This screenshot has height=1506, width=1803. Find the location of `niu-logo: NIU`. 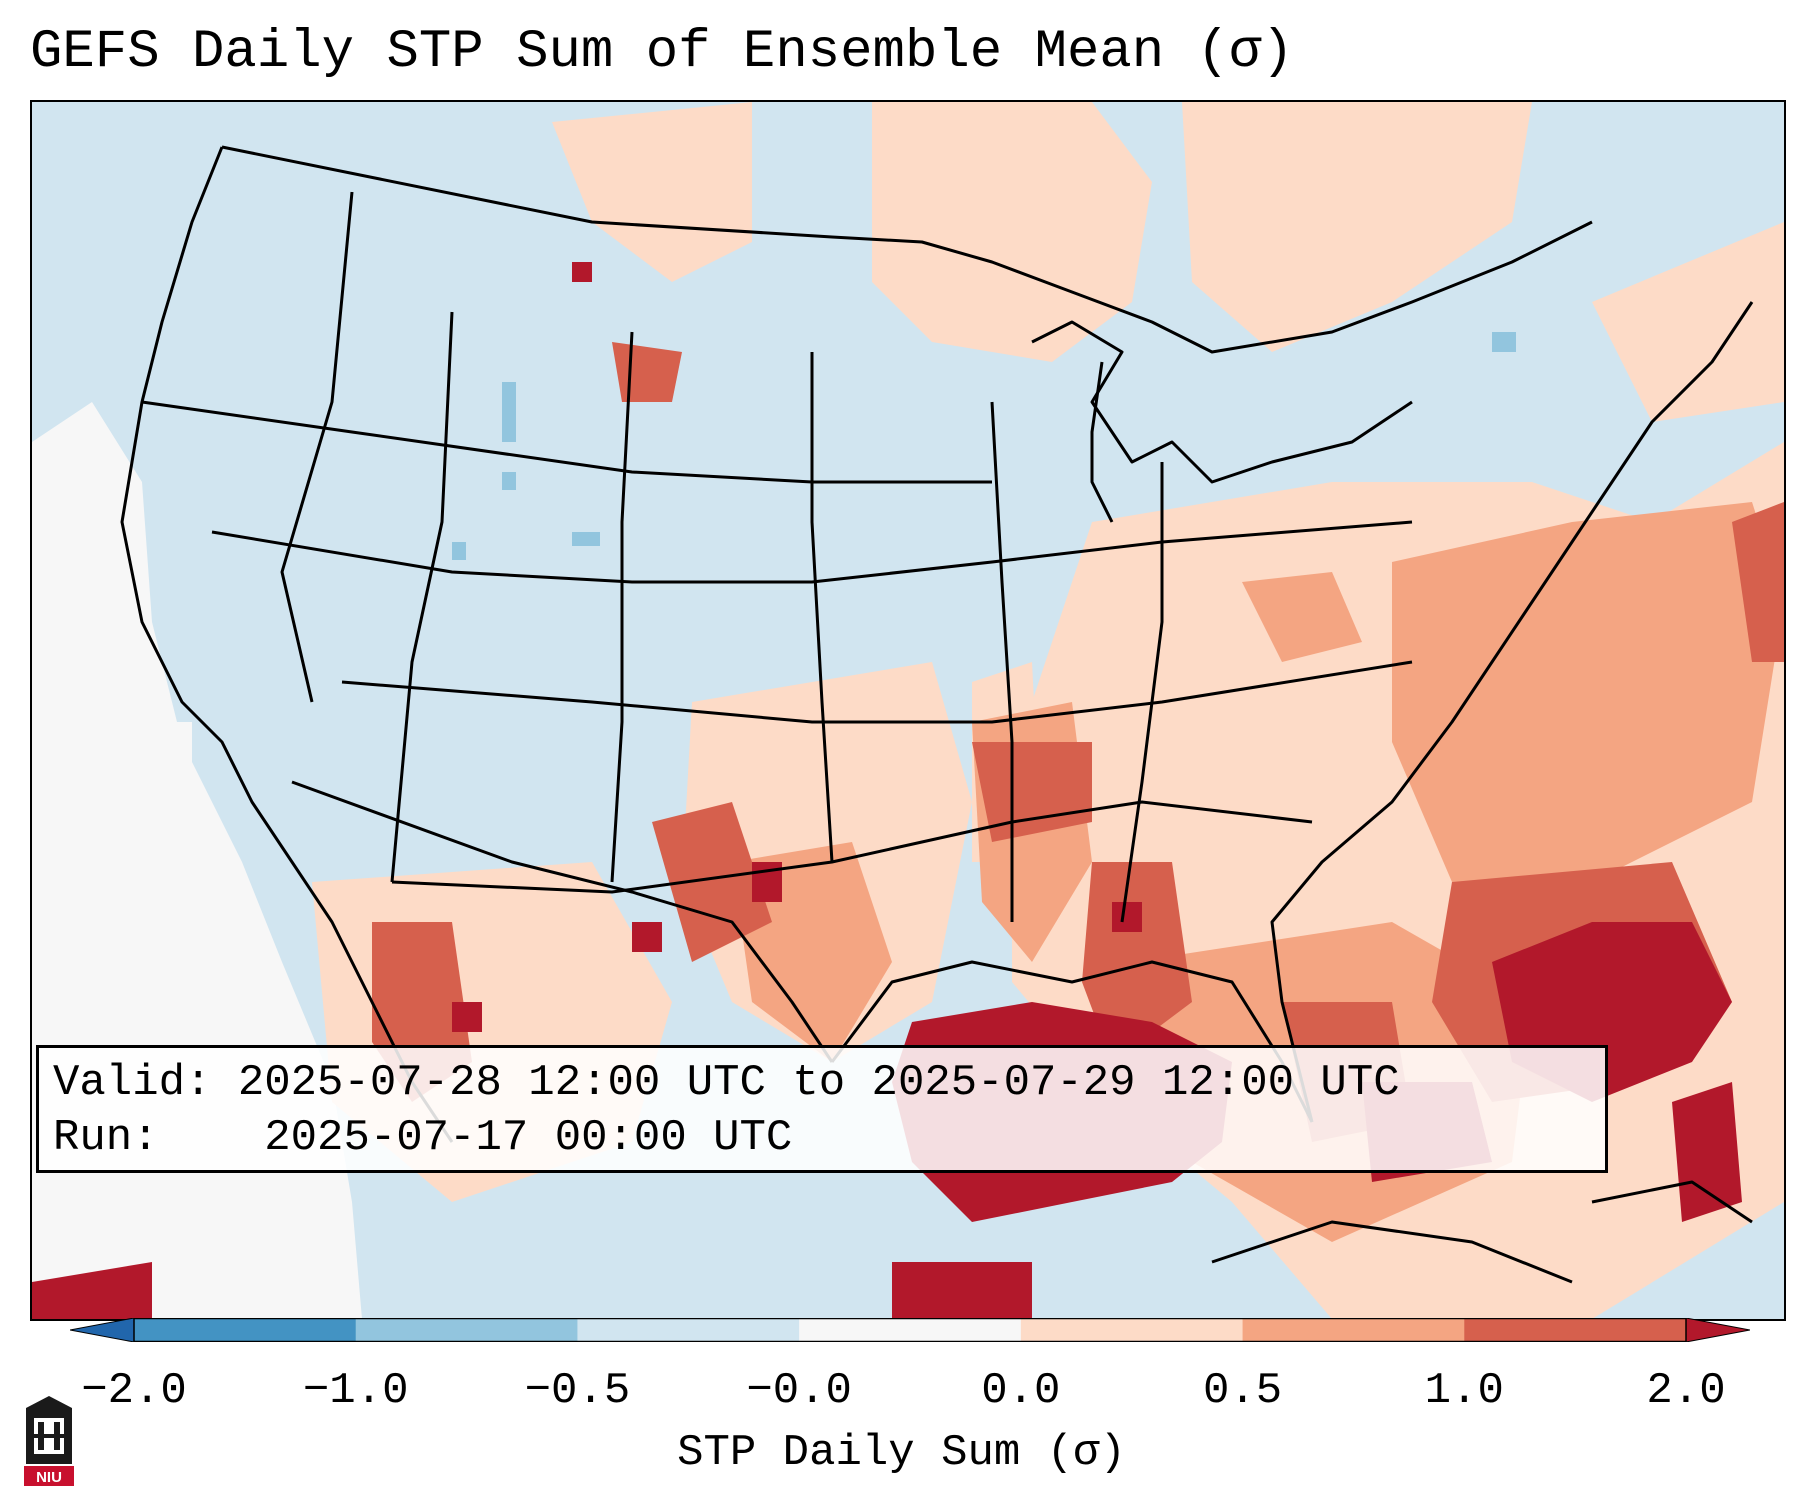

niu-logo: NIU is located at coordinates (49, 1441).